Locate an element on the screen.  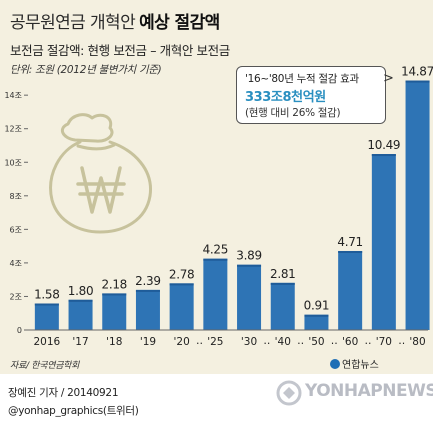
value-label-3: 2.39 is located at coordinates (148, 281).